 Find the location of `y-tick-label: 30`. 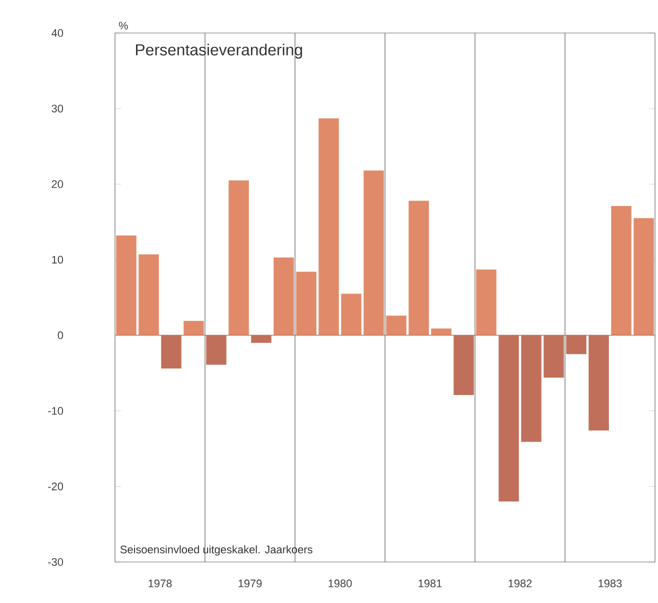

y-tick-label: 30 is located at coordinates (58, 108).